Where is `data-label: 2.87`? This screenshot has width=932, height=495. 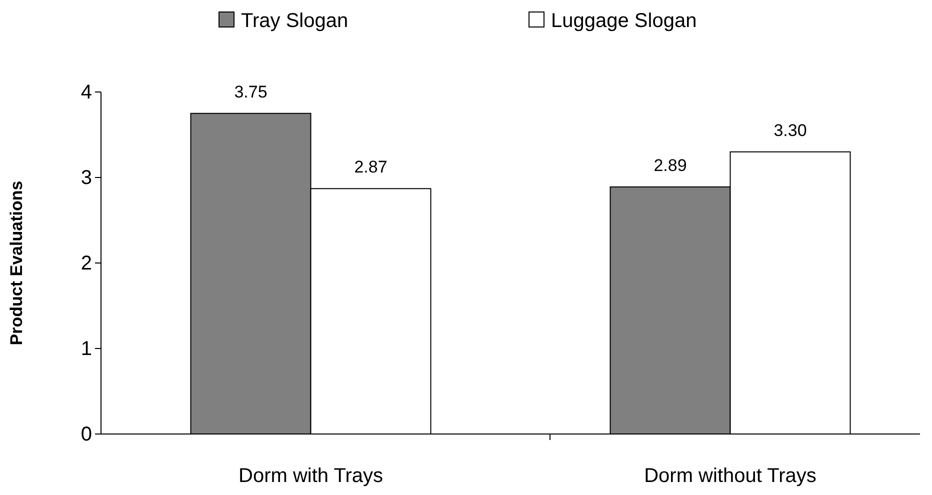
data-label: 2.87 is located at coordinates (371, 167).